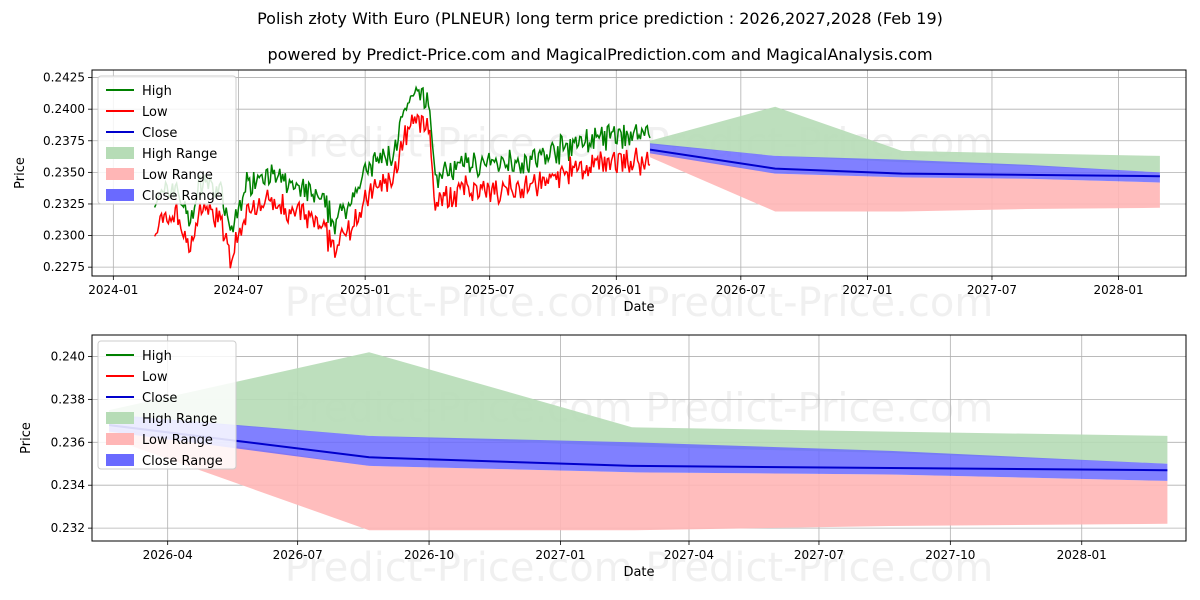 The width and height of the screenshot is (1200, 600). Describe the element at coordinates (490, 290) in the screenshot. I see `p1-x-tick-label: 2025-07` at that location.